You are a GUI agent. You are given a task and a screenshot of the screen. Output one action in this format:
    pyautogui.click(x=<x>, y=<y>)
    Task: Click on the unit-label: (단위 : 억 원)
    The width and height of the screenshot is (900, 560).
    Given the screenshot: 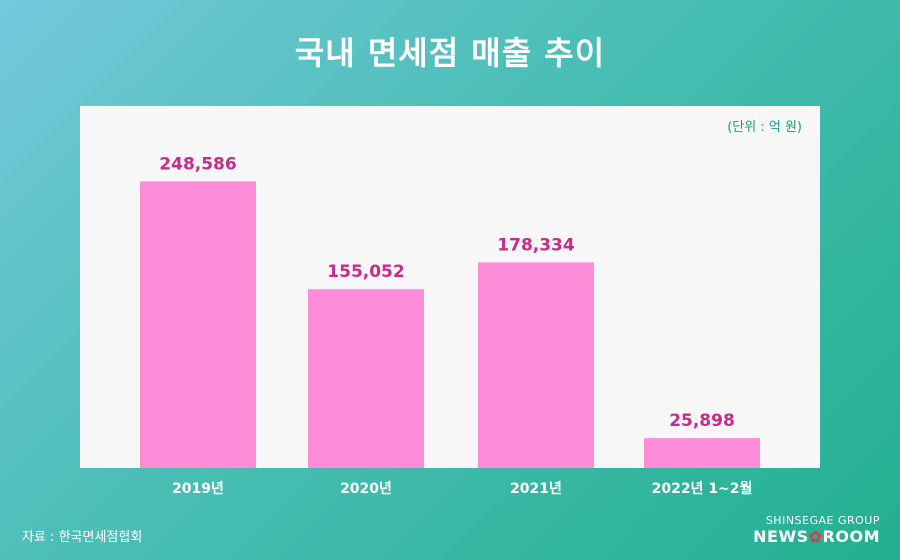 What is the action you would take?
    pyautogui.click(x=764, y=127)
    